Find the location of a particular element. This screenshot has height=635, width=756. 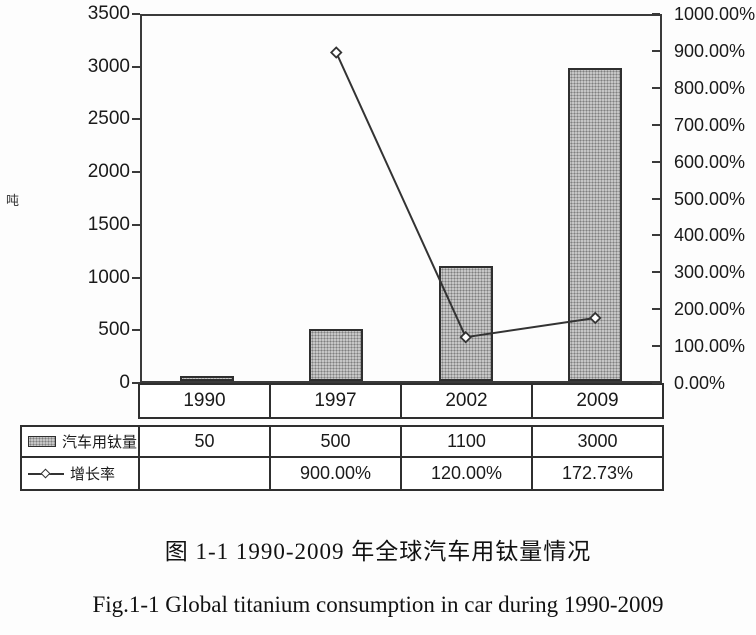

value-cell-1990-row1: 50 is located at coordinates (205, 441).